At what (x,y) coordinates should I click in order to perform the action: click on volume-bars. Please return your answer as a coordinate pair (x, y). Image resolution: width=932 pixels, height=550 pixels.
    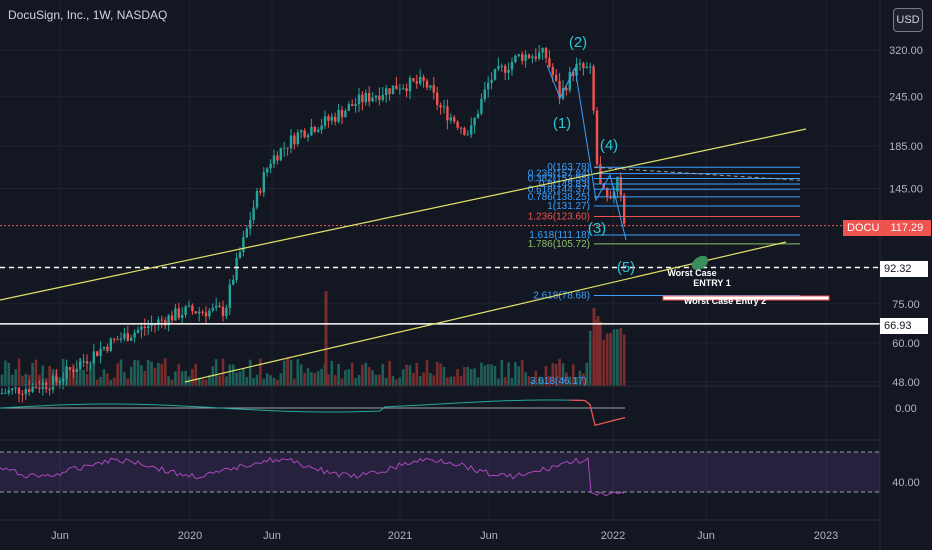
    Looking at the image, I should click on (313, 338).